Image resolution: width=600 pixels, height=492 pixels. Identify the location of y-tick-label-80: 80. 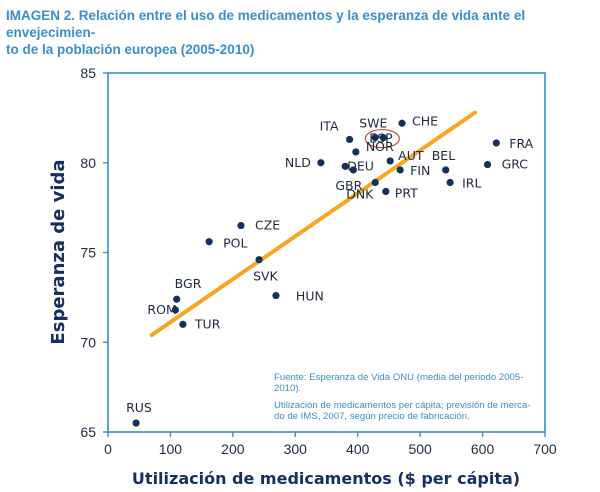
(88, 163).